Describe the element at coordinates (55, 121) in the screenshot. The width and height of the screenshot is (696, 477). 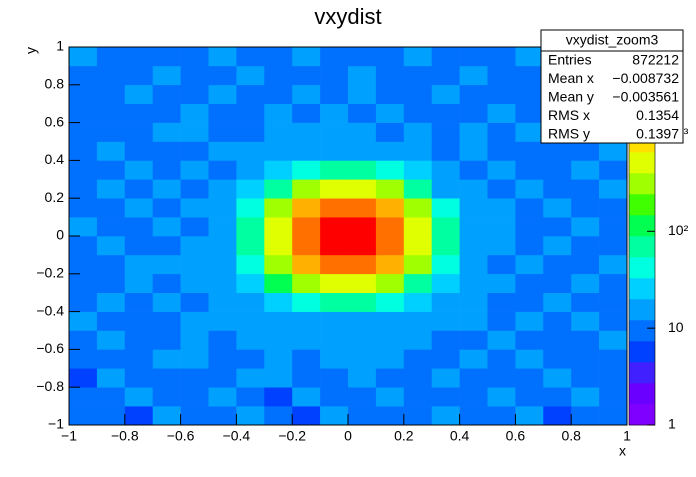
I see `y-tick-label: 0.6` at that location.